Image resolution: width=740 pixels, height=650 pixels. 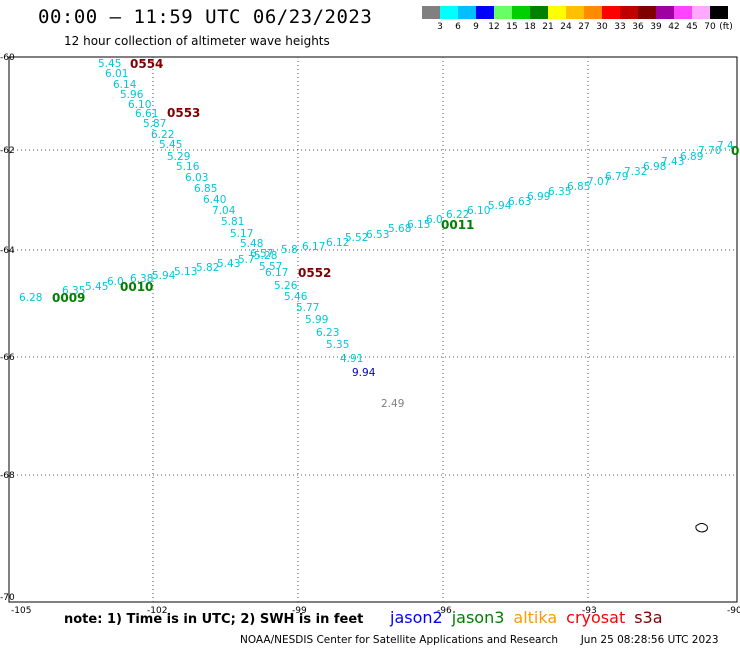 What do you see at coordinates (30, 298) in the screenshot?
I see `wave-height-value: 6.28` at bounding box center [30, 298].